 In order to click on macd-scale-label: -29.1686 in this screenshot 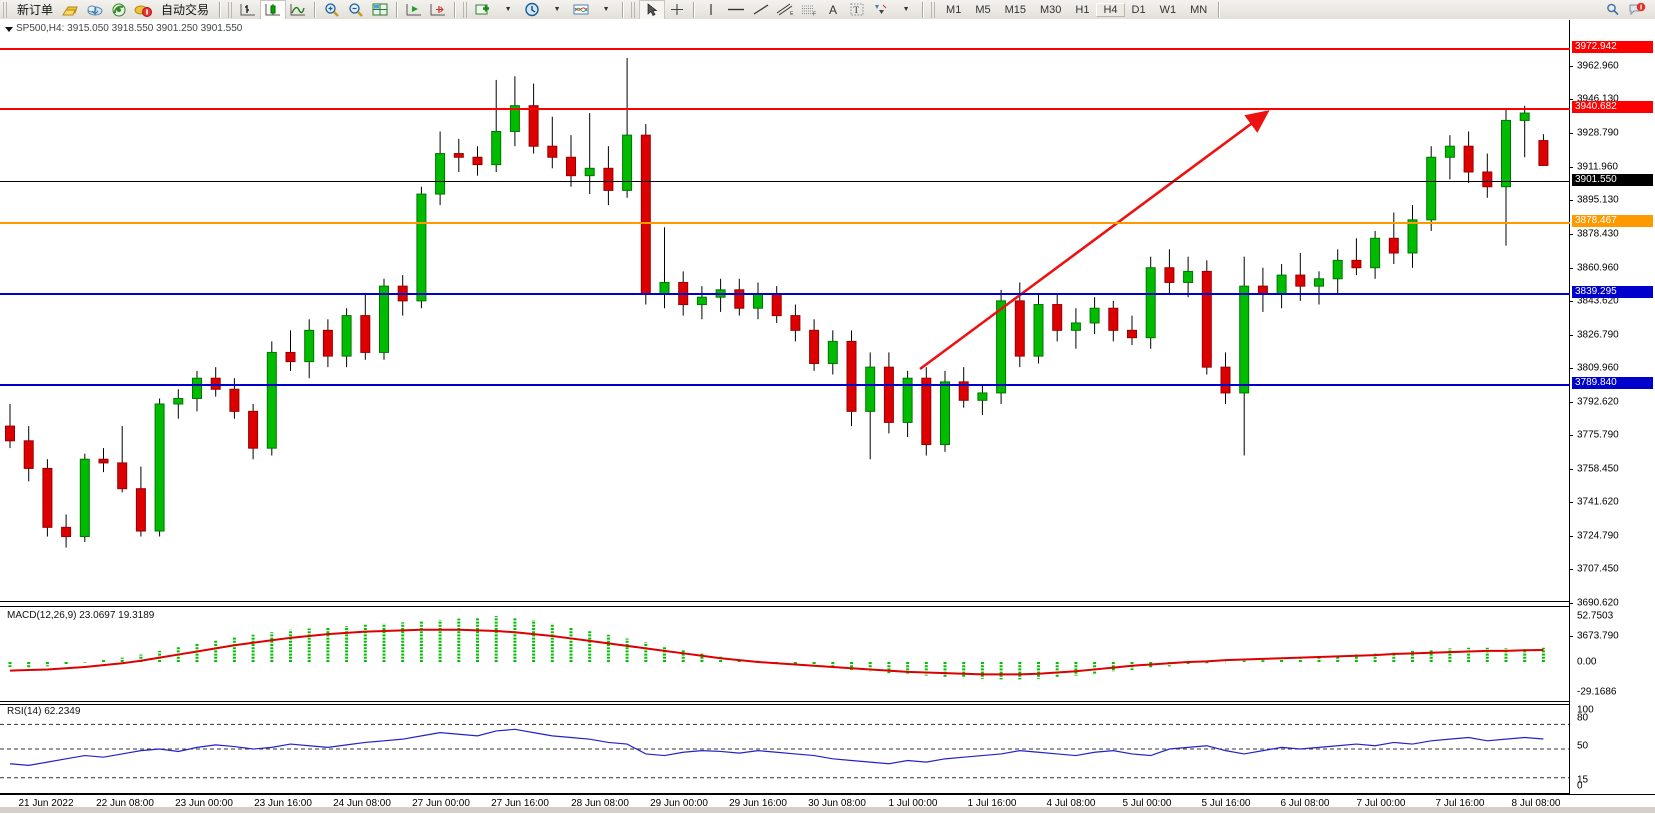, I will do `click(1596, 692)`.